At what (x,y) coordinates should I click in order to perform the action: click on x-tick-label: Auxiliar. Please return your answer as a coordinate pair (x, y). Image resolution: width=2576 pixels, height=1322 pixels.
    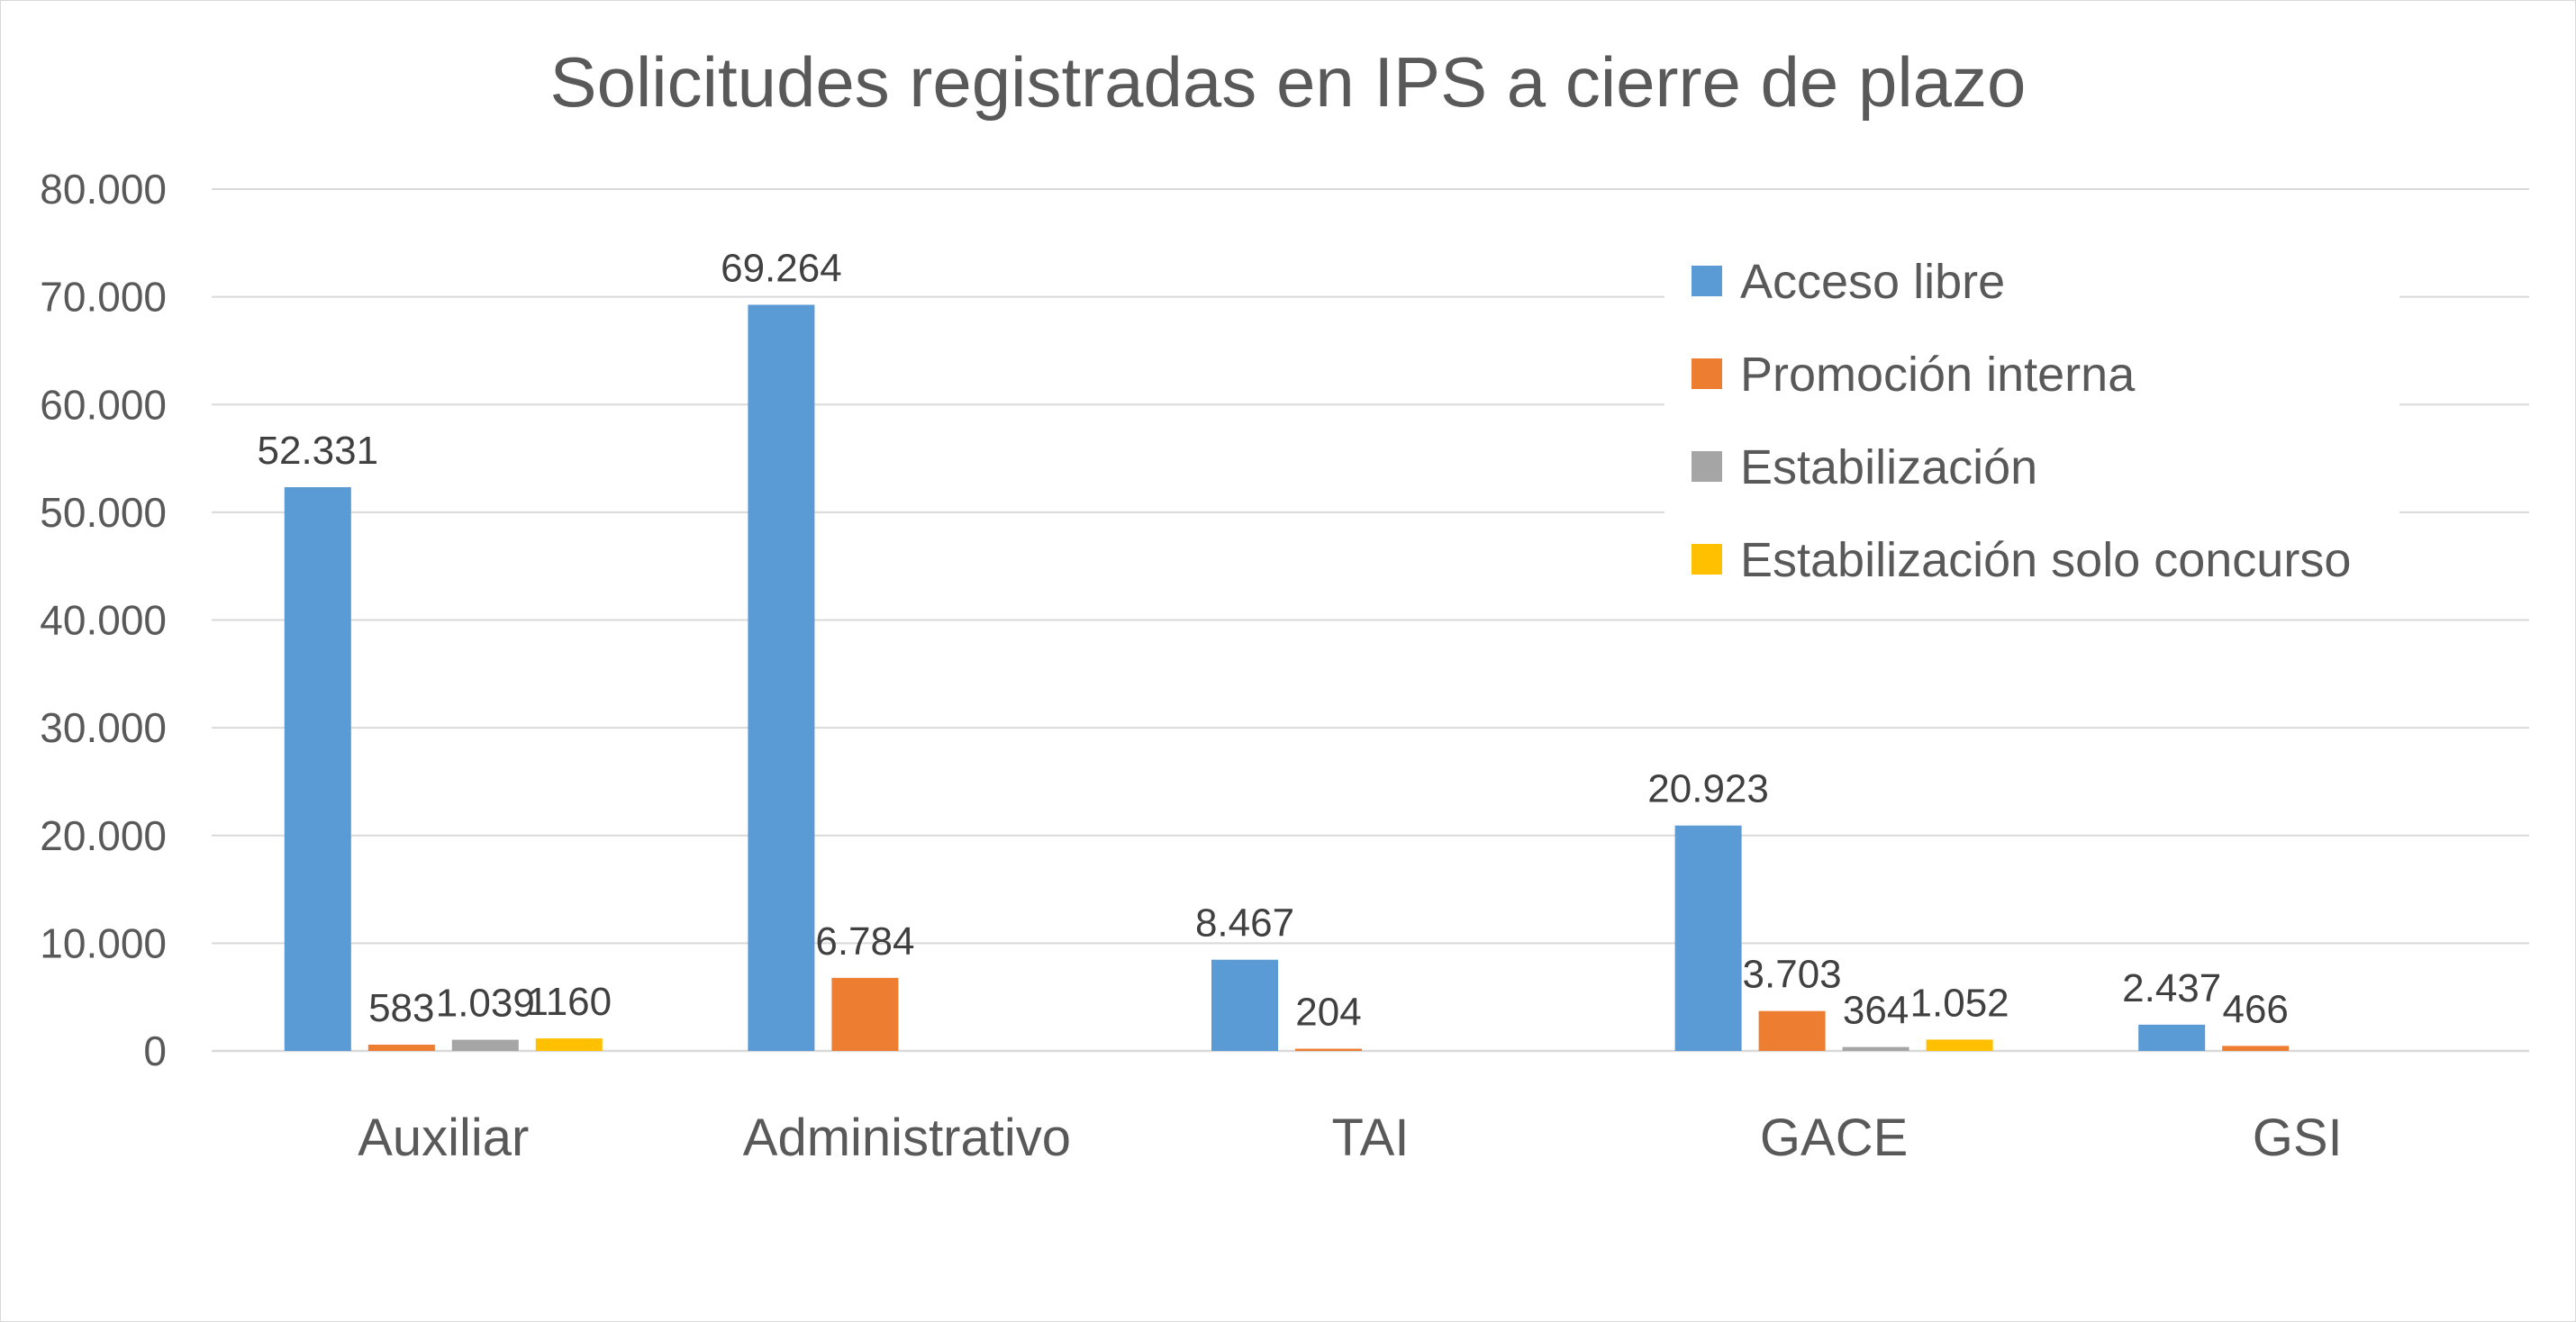
    Looking at the image, I should click on (443, 1138).